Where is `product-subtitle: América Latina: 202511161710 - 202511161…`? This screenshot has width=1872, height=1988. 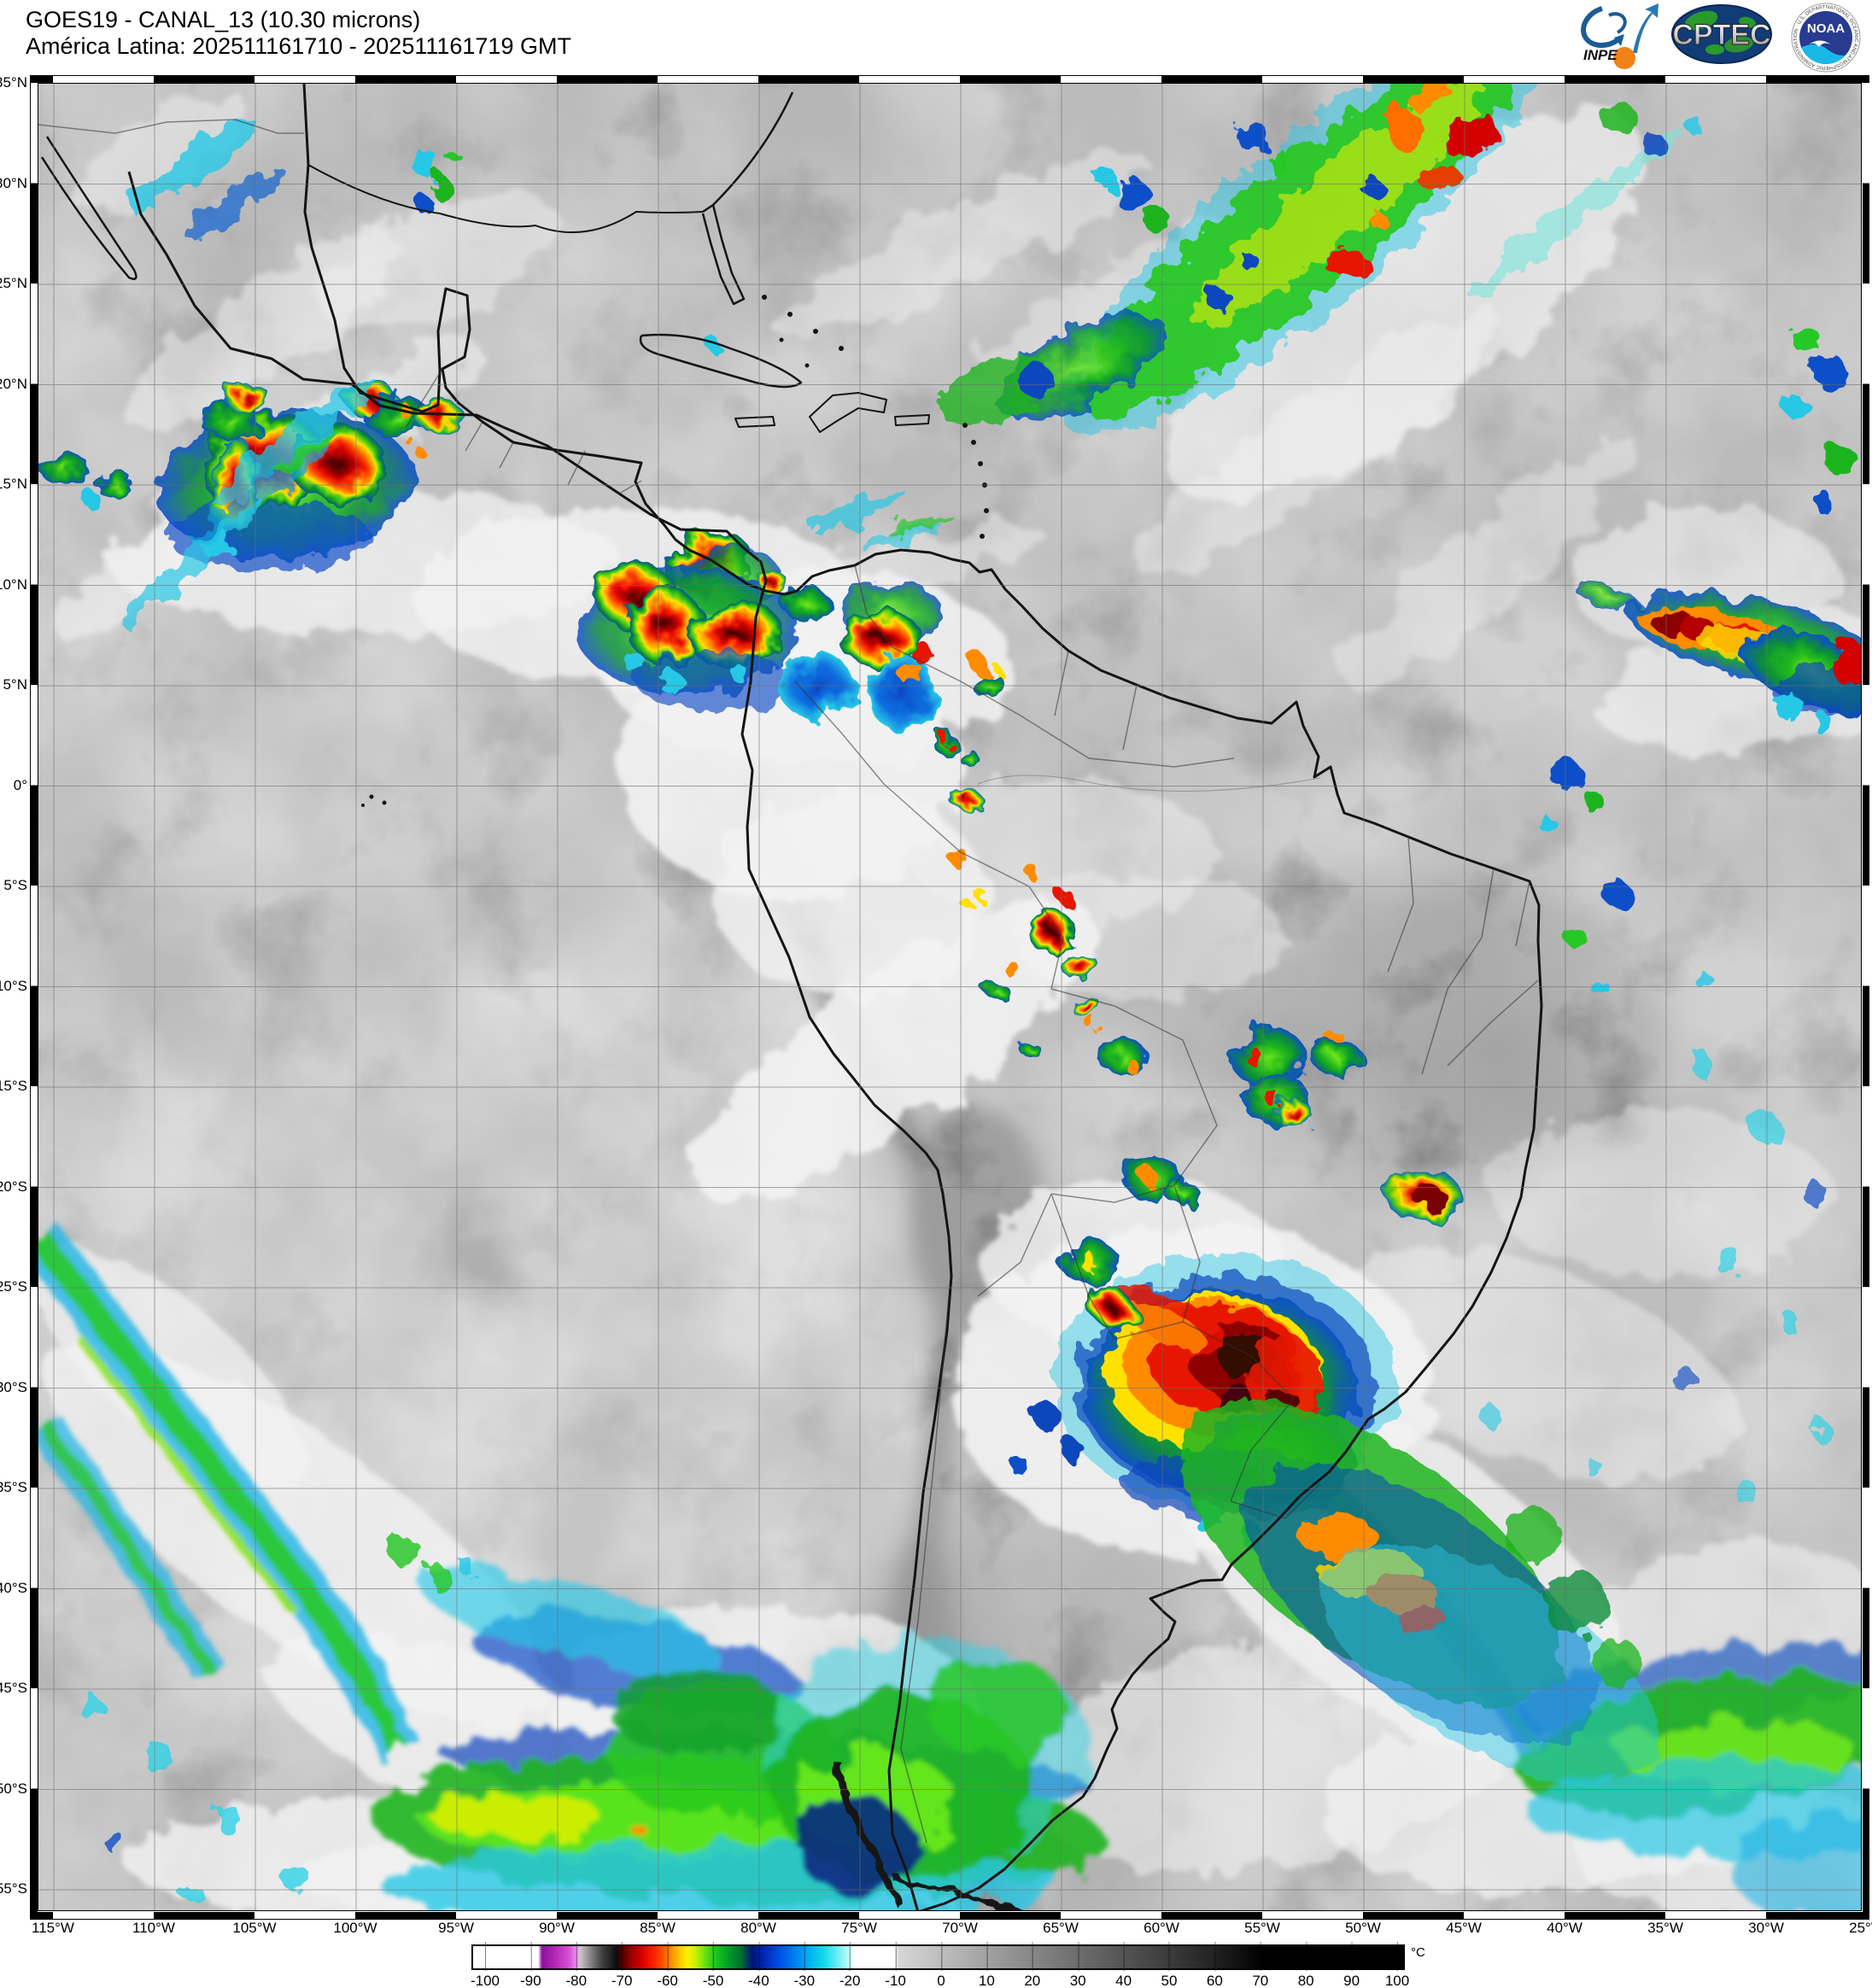
product-subtitle: América Latina: 202511161710 - 202511161… is located at coordinates (298, 46).